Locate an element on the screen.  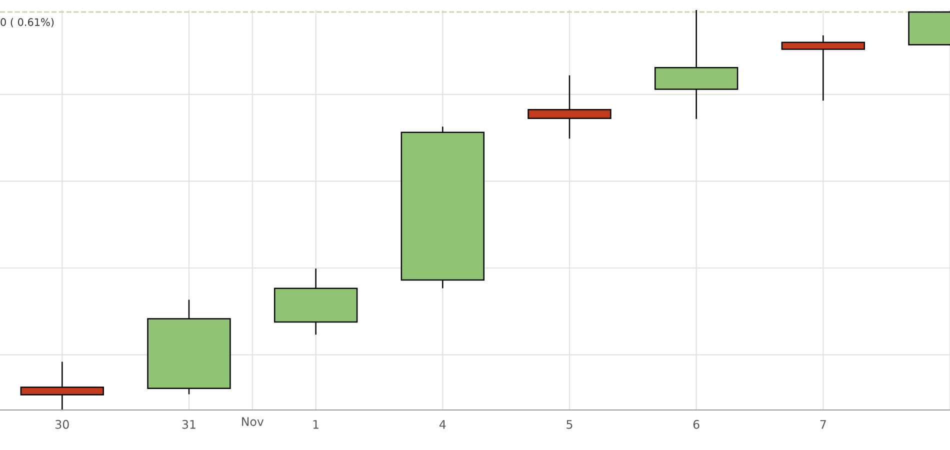
x-tick-label: 30 is located at coordinates (62, 424).